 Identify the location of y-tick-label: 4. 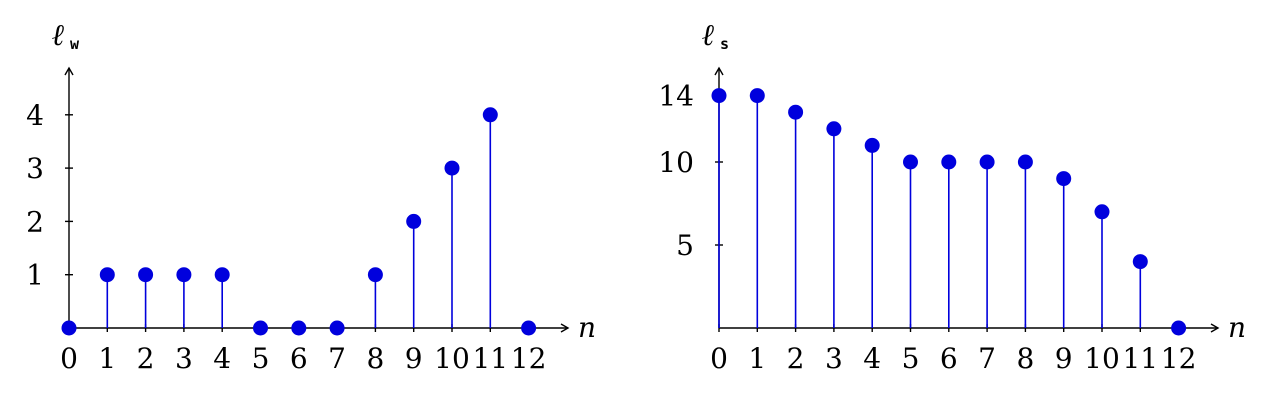
(35, 115).